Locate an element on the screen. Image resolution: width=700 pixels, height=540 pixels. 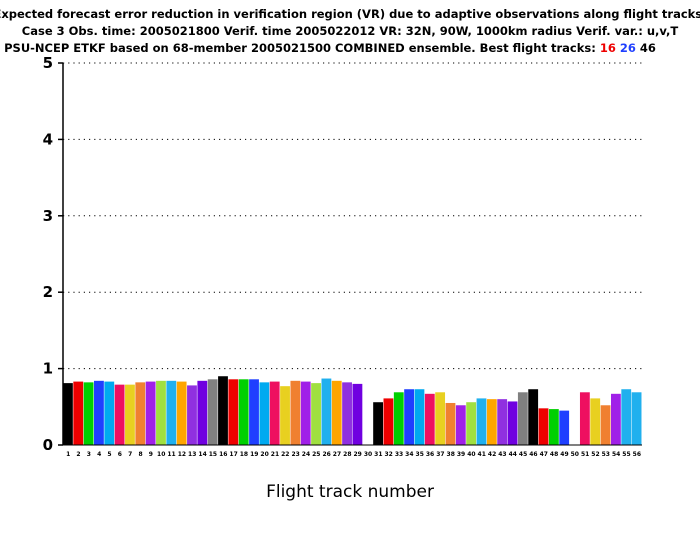
x-tick-label: 27 is located at coordinates (337, 454).